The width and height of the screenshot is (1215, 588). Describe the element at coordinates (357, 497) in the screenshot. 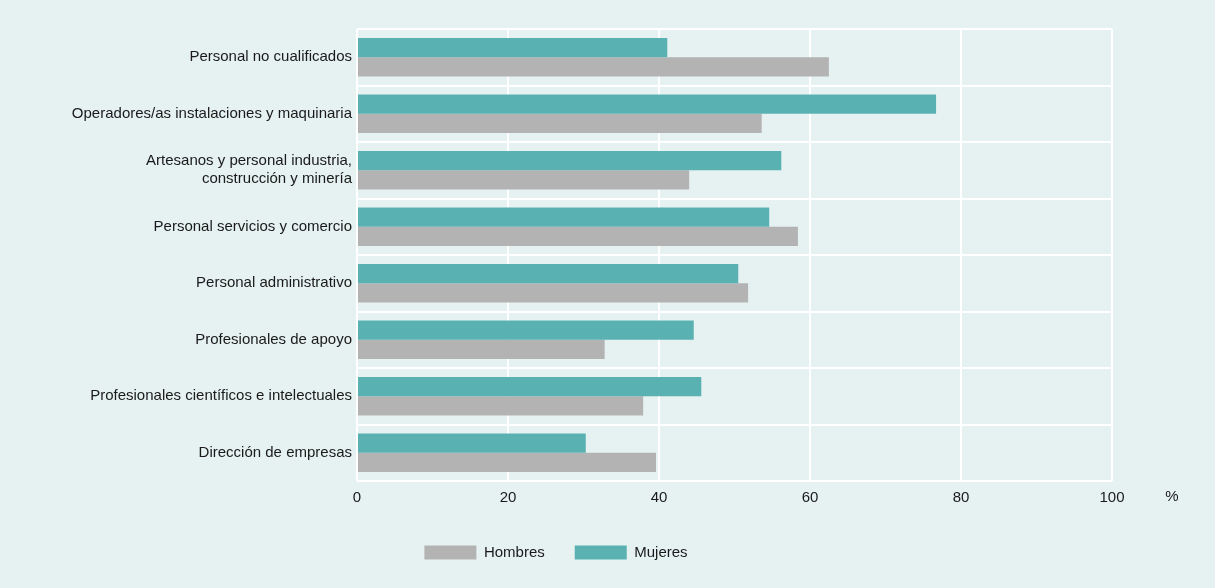

I see `x-tick-label: 0` at that location.